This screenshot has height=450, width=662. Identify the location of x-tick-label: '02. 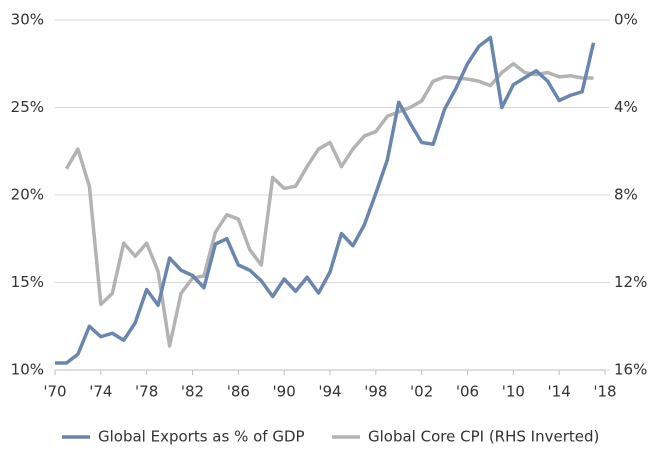
(421, 392).